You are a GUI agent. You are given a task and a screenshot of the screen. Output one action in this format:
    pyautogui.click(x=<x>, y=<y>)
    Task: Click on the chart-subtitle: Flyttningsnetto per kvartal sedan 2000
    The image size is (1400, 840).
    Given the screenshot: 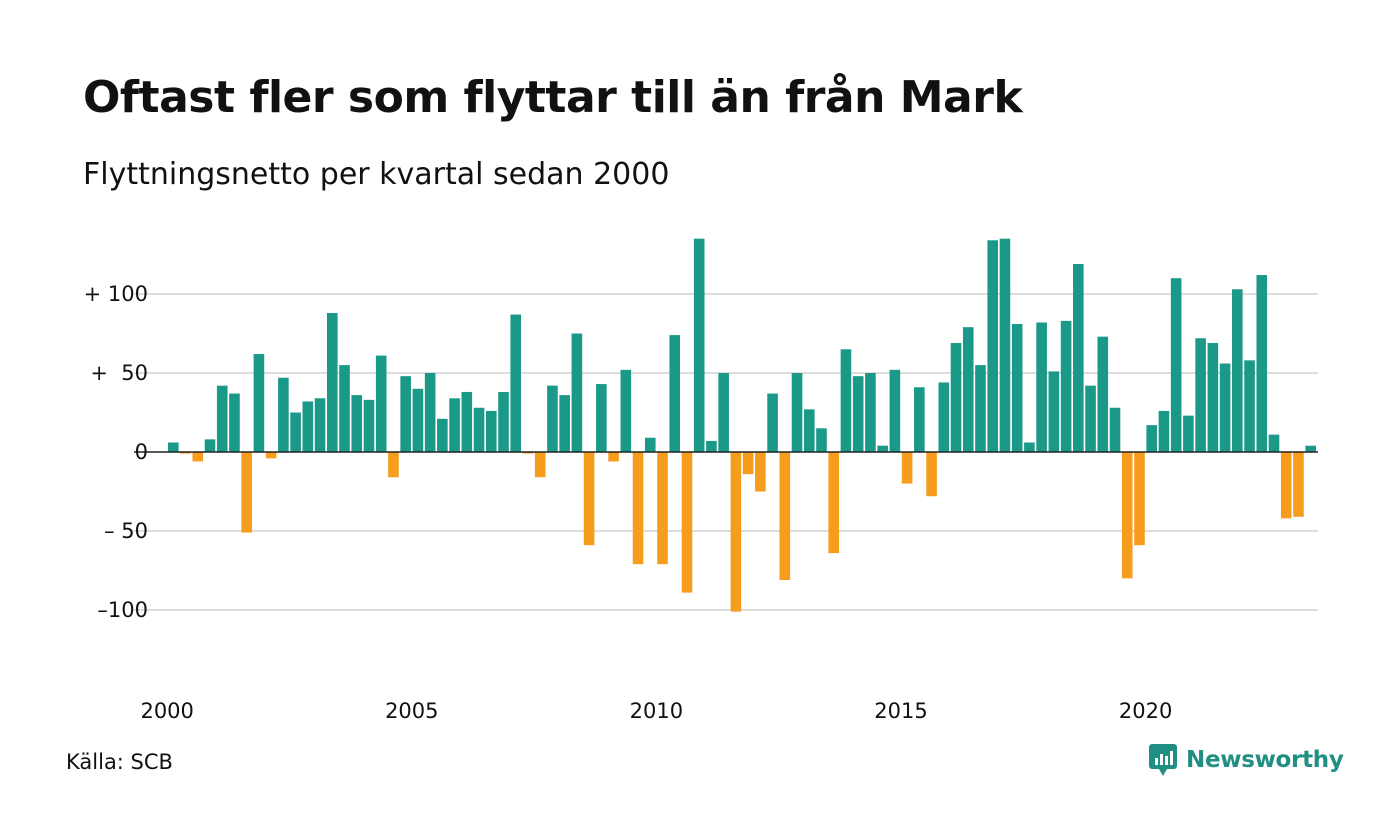 What is the action you would take?
    pyautogui.click(x=376, y=174)
    